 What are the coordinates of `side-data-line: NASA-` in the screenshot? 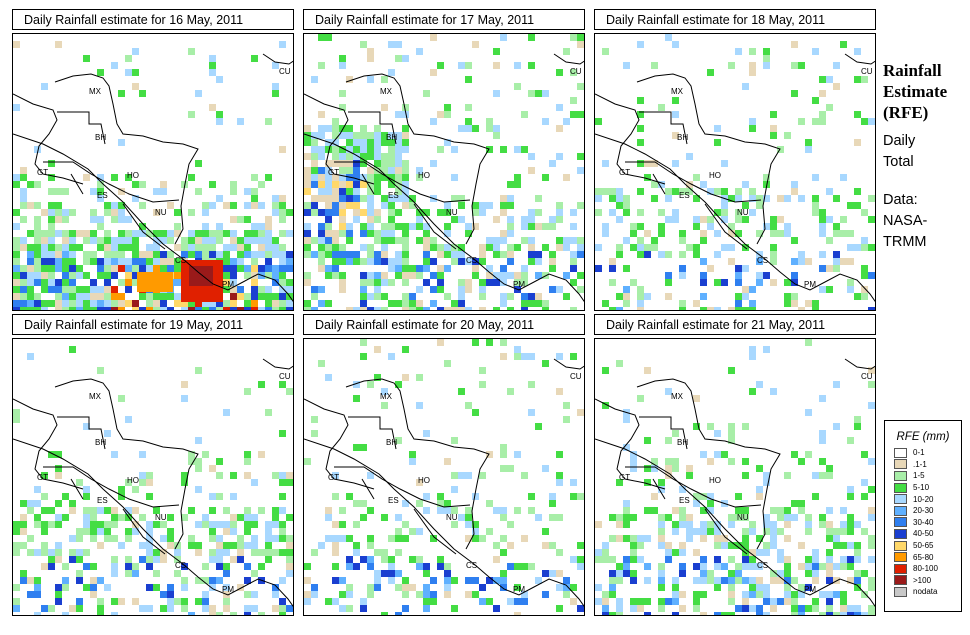 It's located at (905, 221).